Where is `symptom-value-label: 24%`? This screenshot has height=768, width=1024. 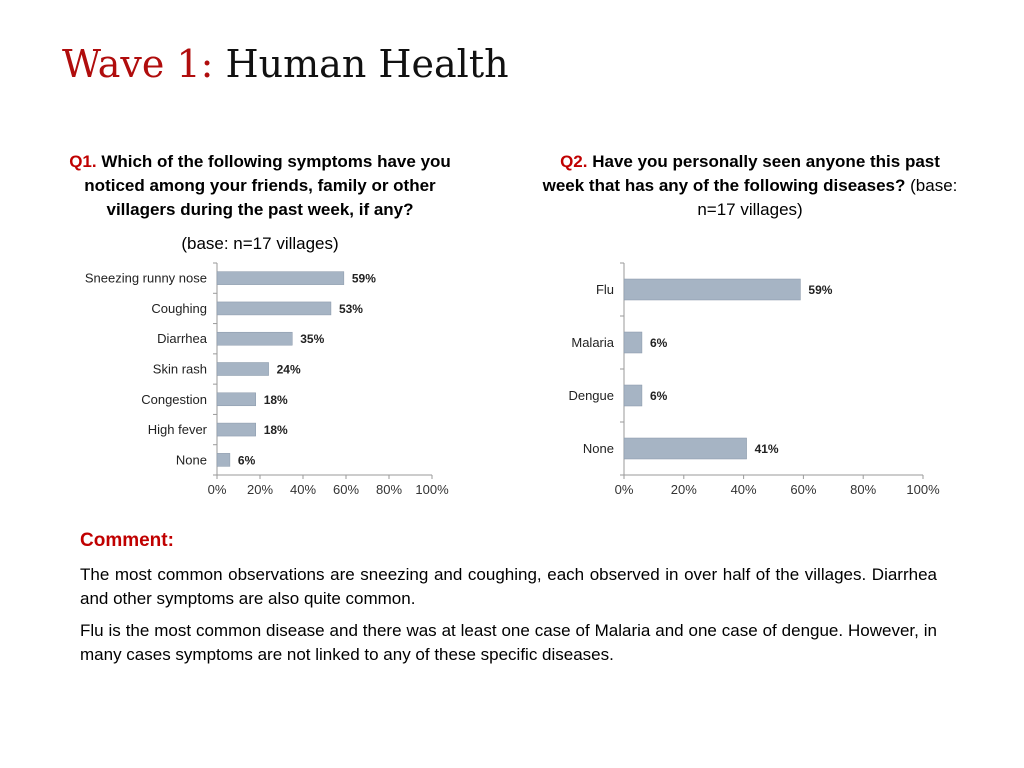
symptom-value-label: 24% is located at coordinates (289, 370).